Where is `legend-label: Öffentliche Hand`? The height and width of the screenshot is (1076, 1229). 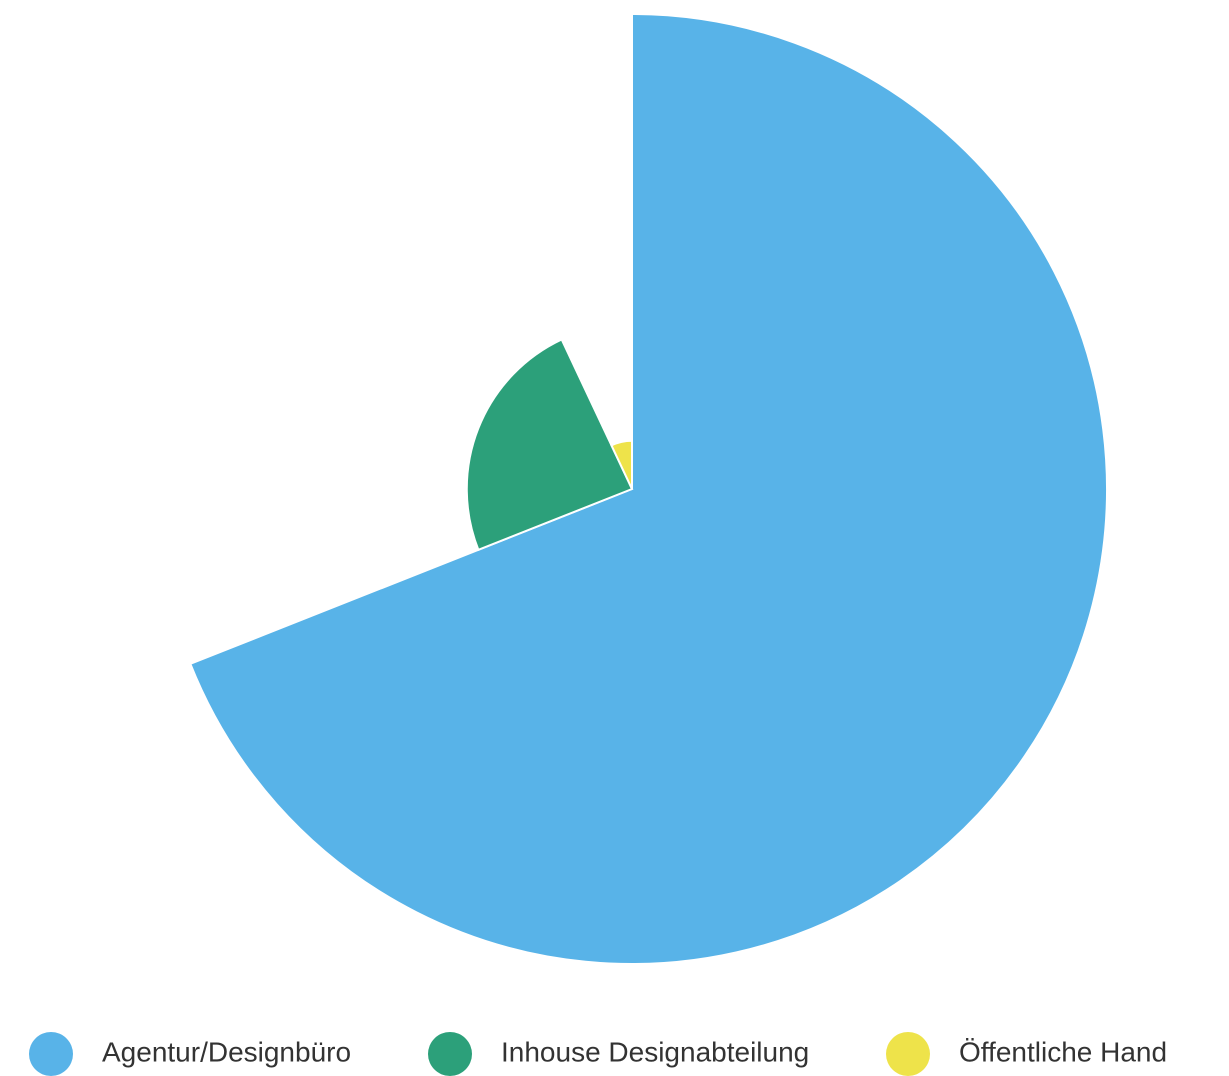
legend-label: Öffentliche Hand is located at coordinates (1063, 1051).